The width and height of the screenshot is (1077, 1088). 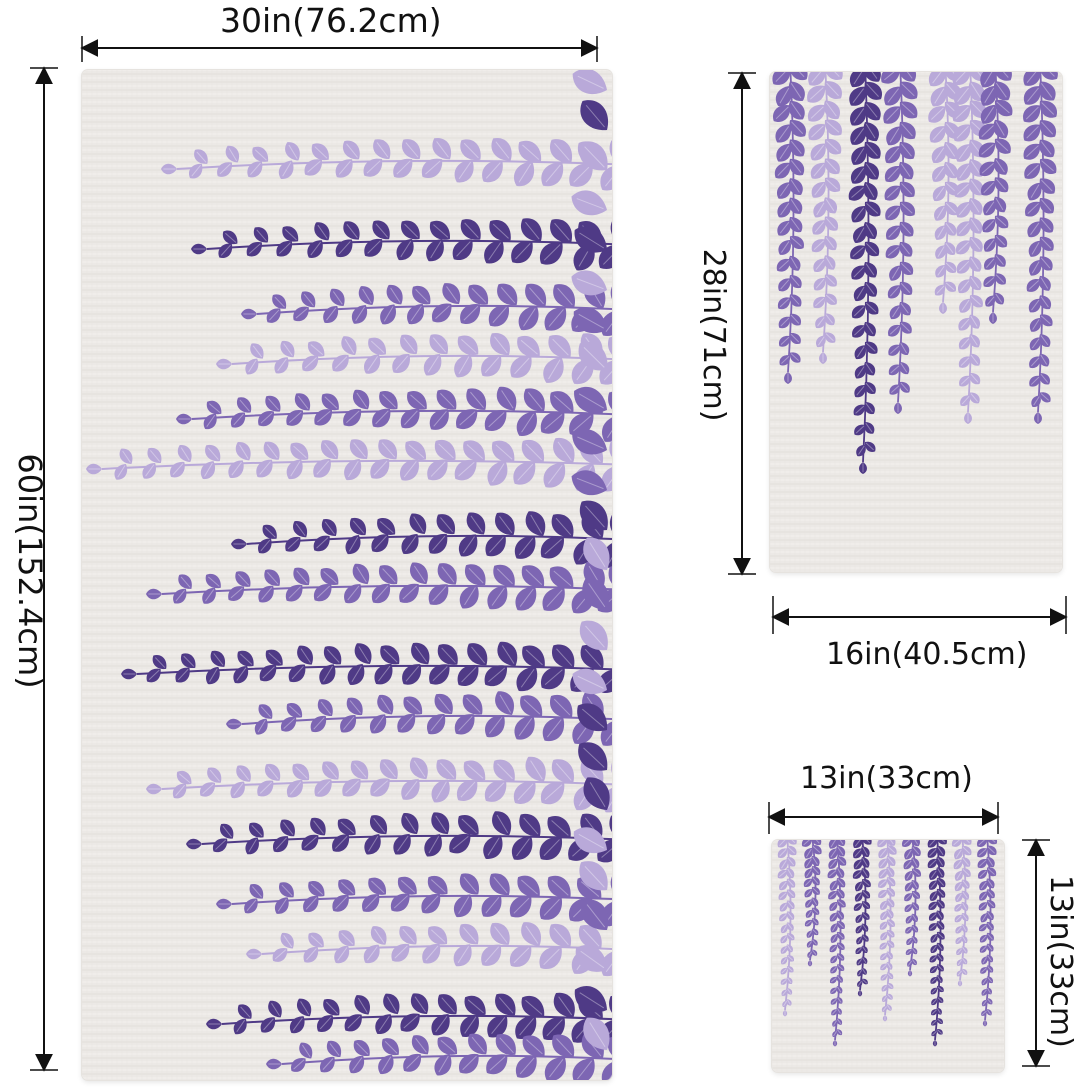 I want to click on washcloth-width-label: 13in(33cm), so click(x=886, y=778).